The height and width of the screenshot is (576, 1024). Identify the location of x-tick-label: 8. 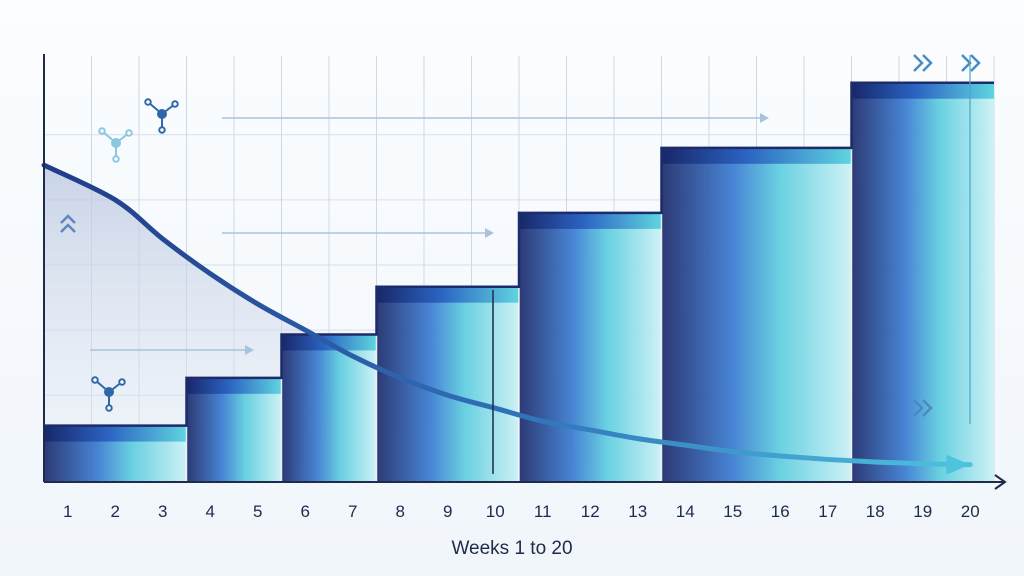
(400, 511).